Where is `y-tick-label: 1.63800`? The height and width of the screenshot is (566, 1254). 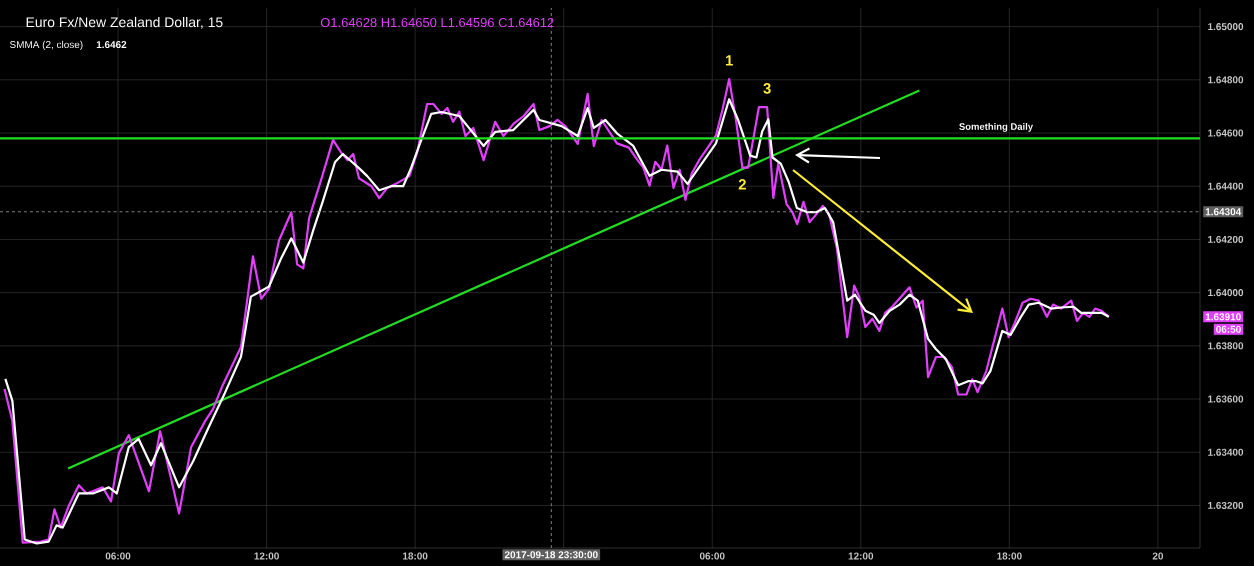
y-tick-label: 1.63800 is located at coordinates (1226, 346).